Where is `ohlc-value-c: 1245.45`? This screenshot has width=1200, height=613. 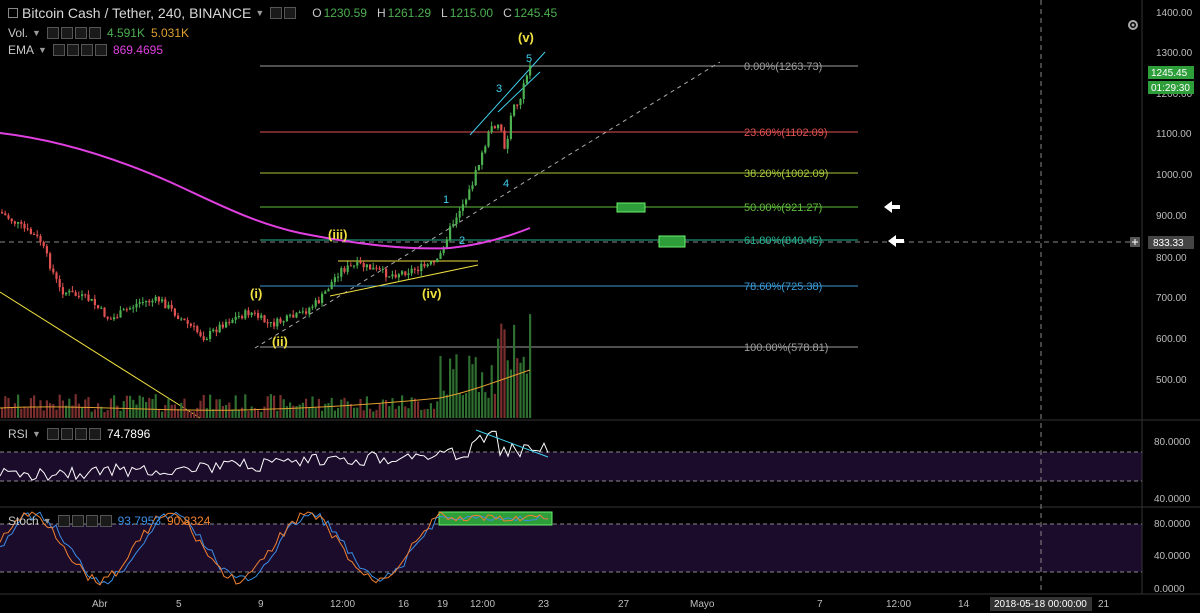
ohlc-value-c: 1245.45 is located at coordinates (535, 13).